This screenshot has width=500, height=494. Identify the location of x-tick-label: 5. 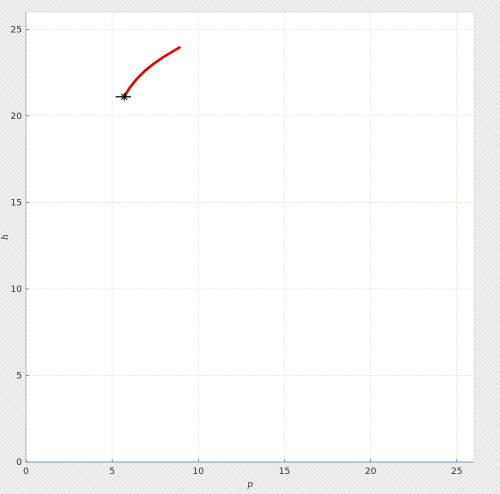
(112, 472).